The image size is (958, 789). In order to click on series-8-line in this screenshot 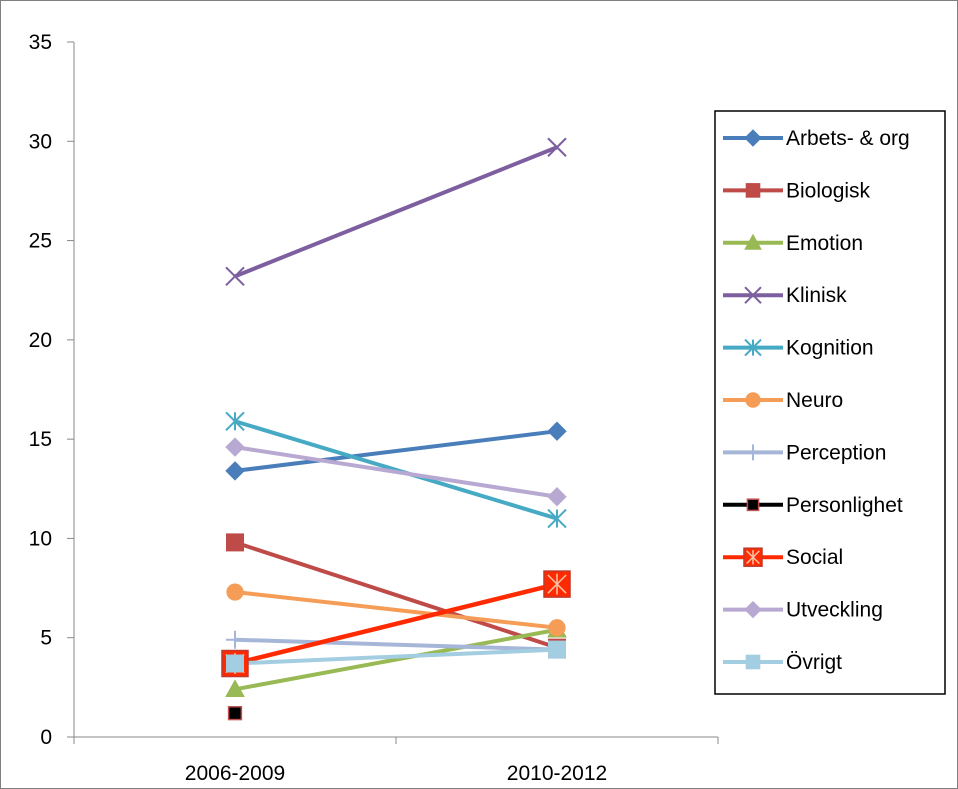, I will do `click(396, 623)`.